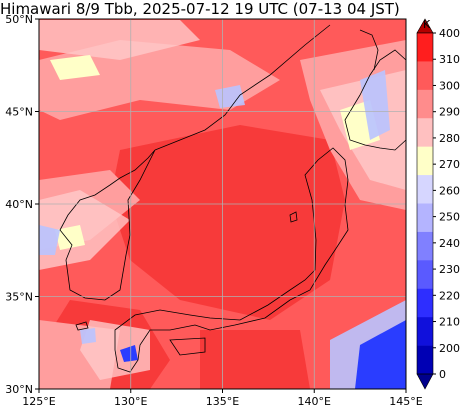 This screenshot has width=468, height=409. I want to click on lon-tick-label: 140°E, so click(314, 401).